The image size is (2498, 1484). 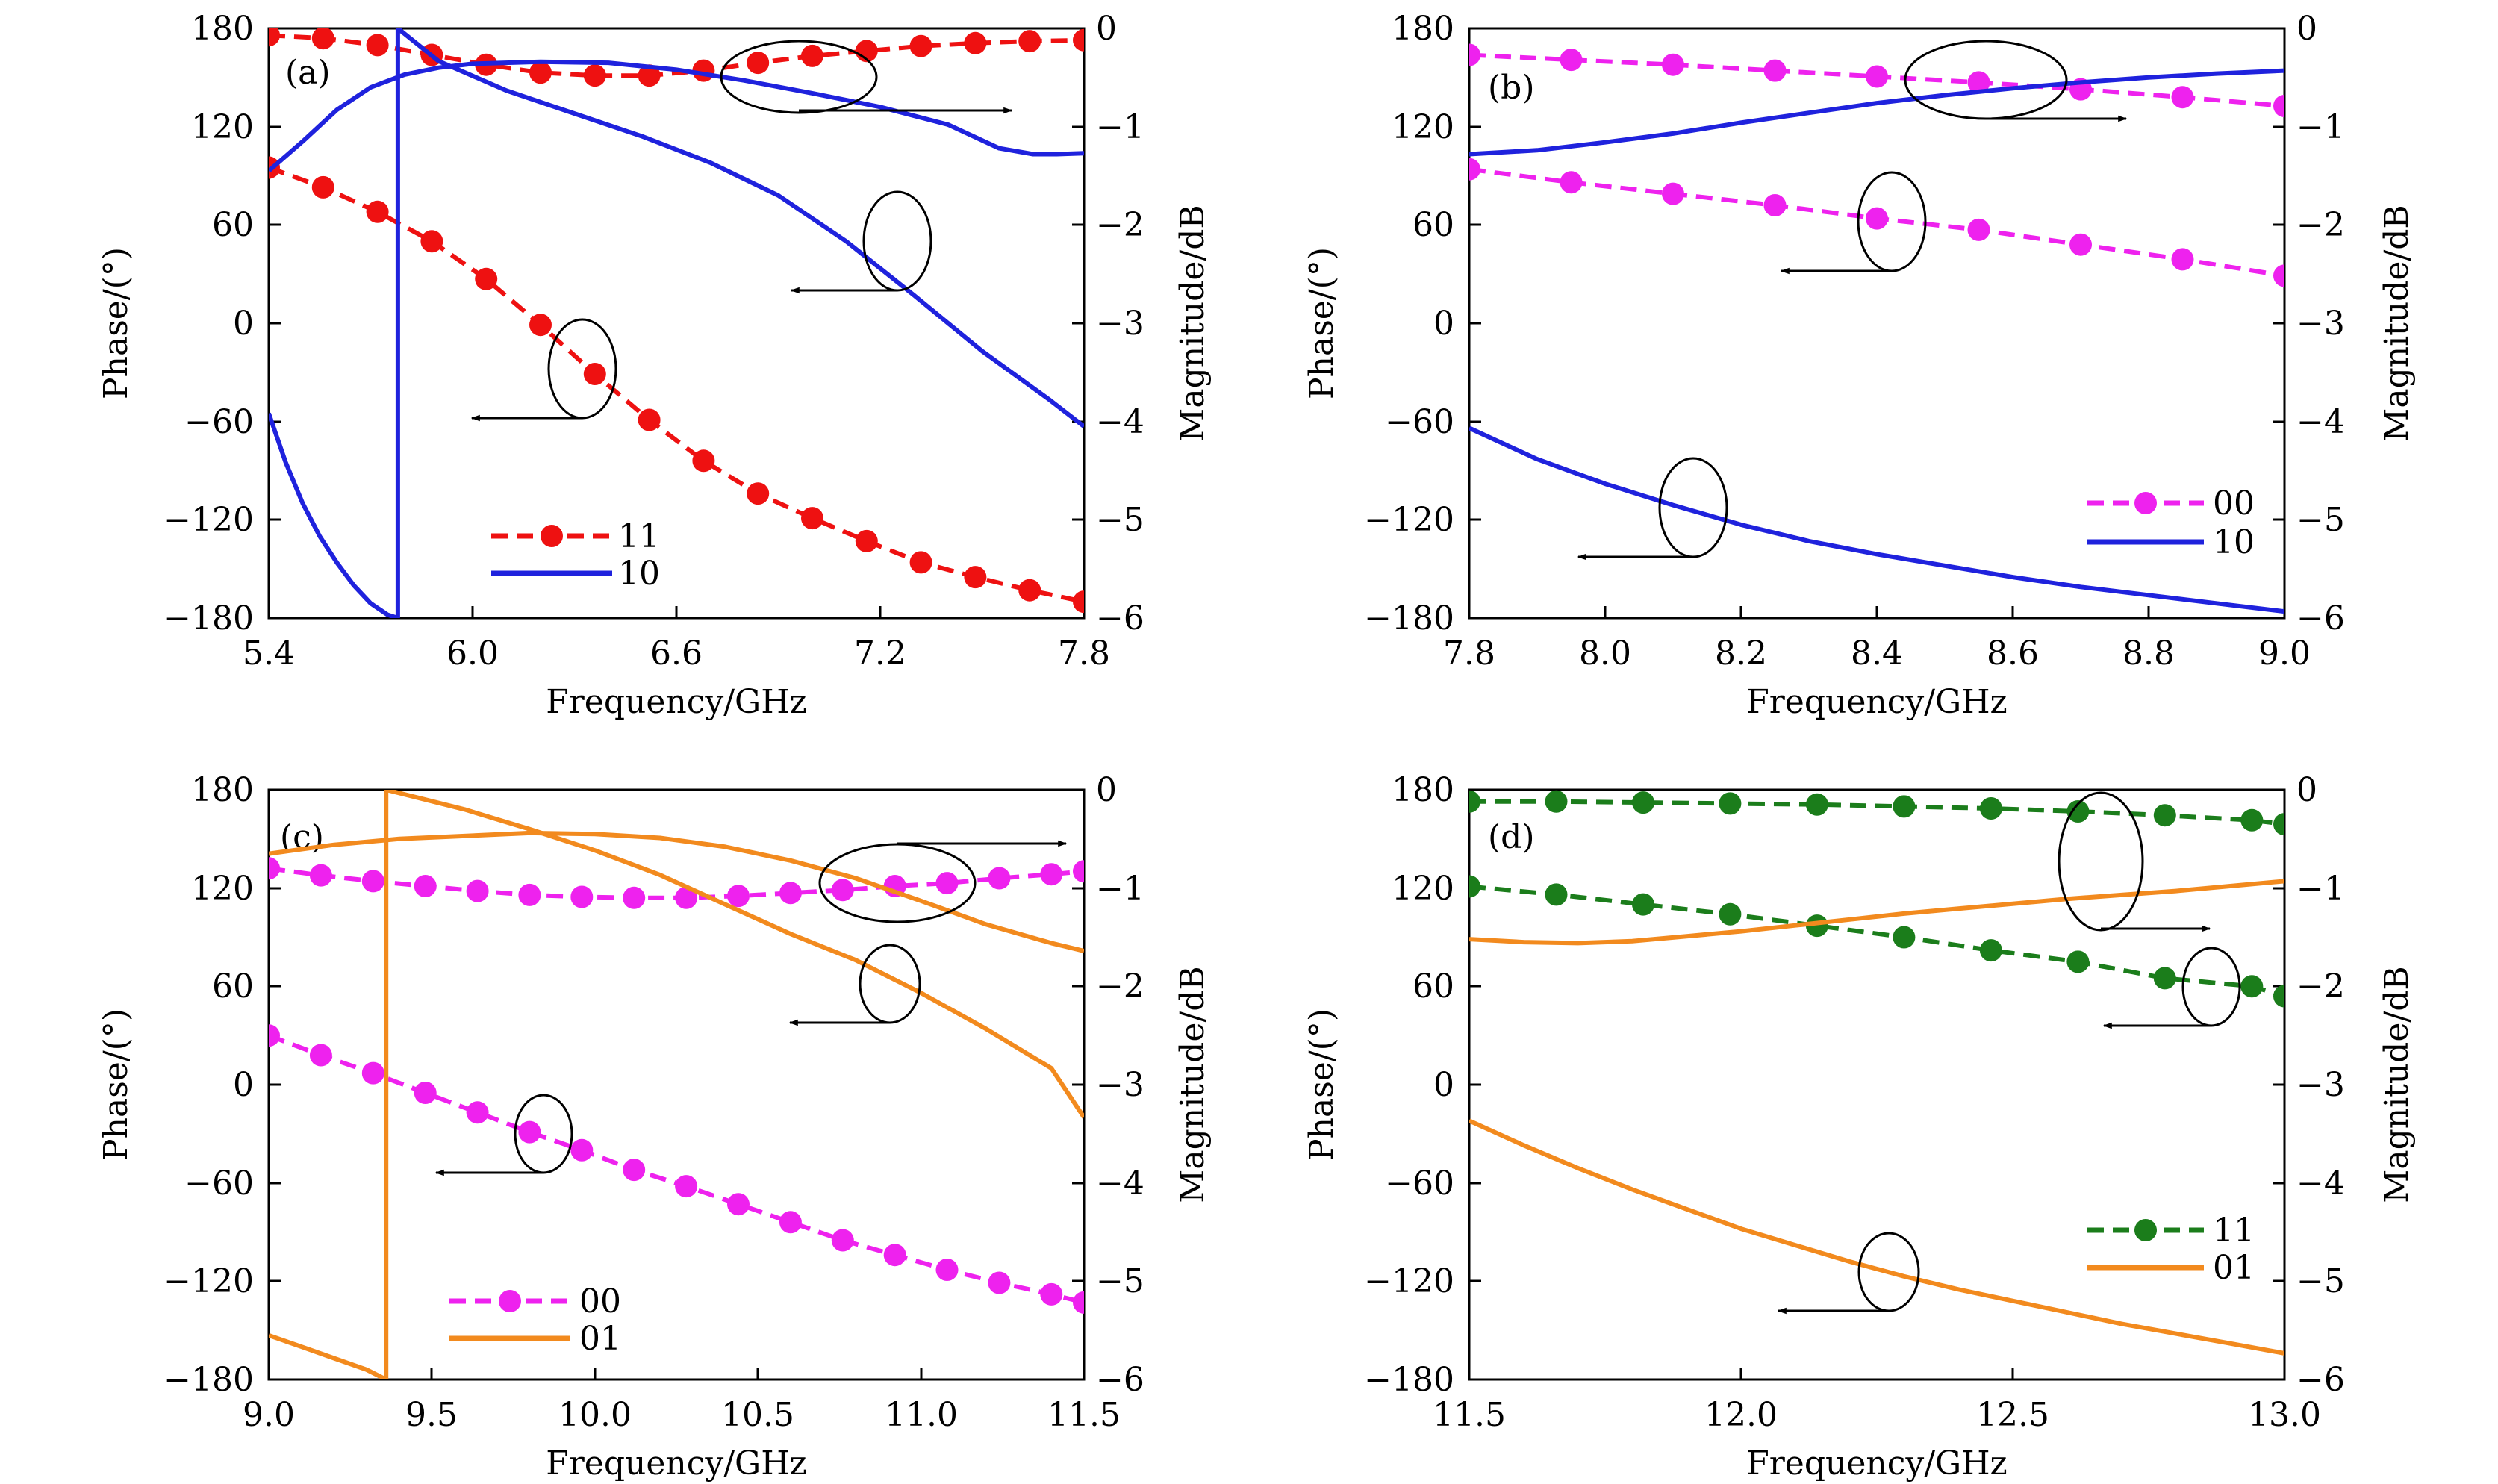 I want to click on legend-label: 11, so click(x=2234, y=1231).